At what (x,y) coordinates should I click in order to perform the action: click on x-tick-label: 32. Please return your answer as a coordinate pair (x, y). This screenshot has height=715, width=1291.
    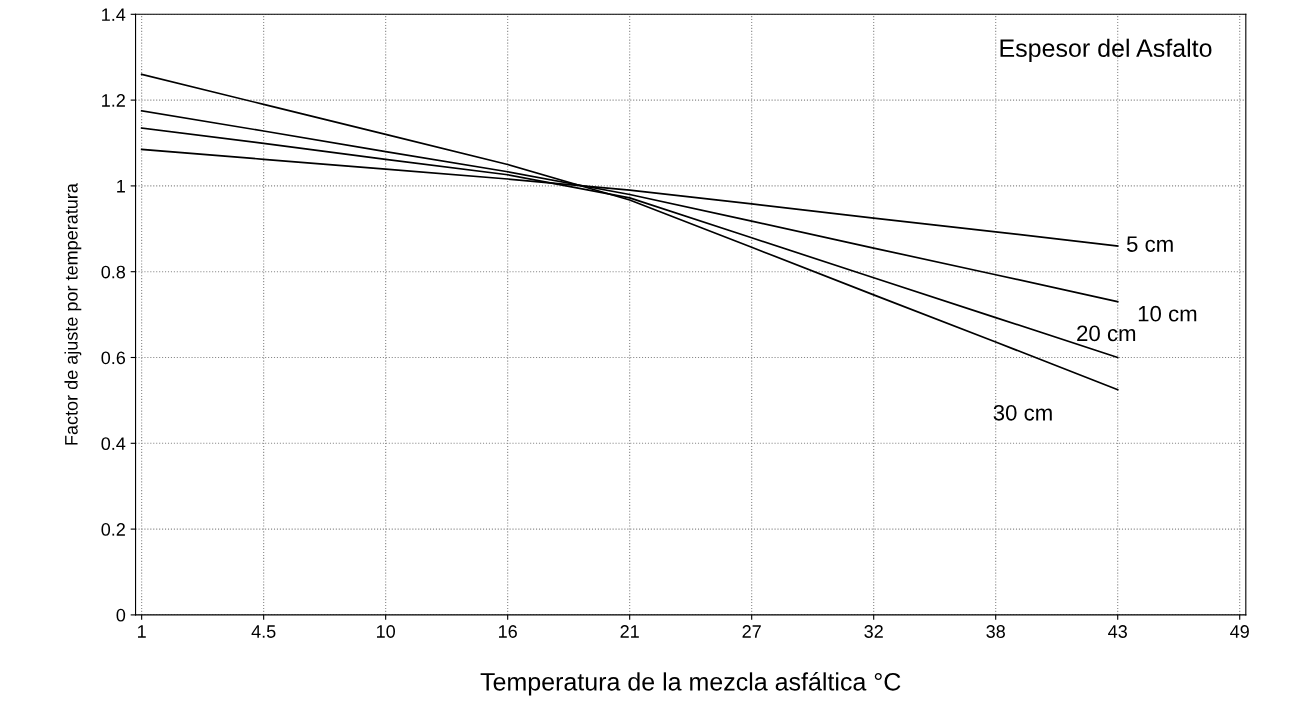
    Looking at the image, I should click on (873, 631).